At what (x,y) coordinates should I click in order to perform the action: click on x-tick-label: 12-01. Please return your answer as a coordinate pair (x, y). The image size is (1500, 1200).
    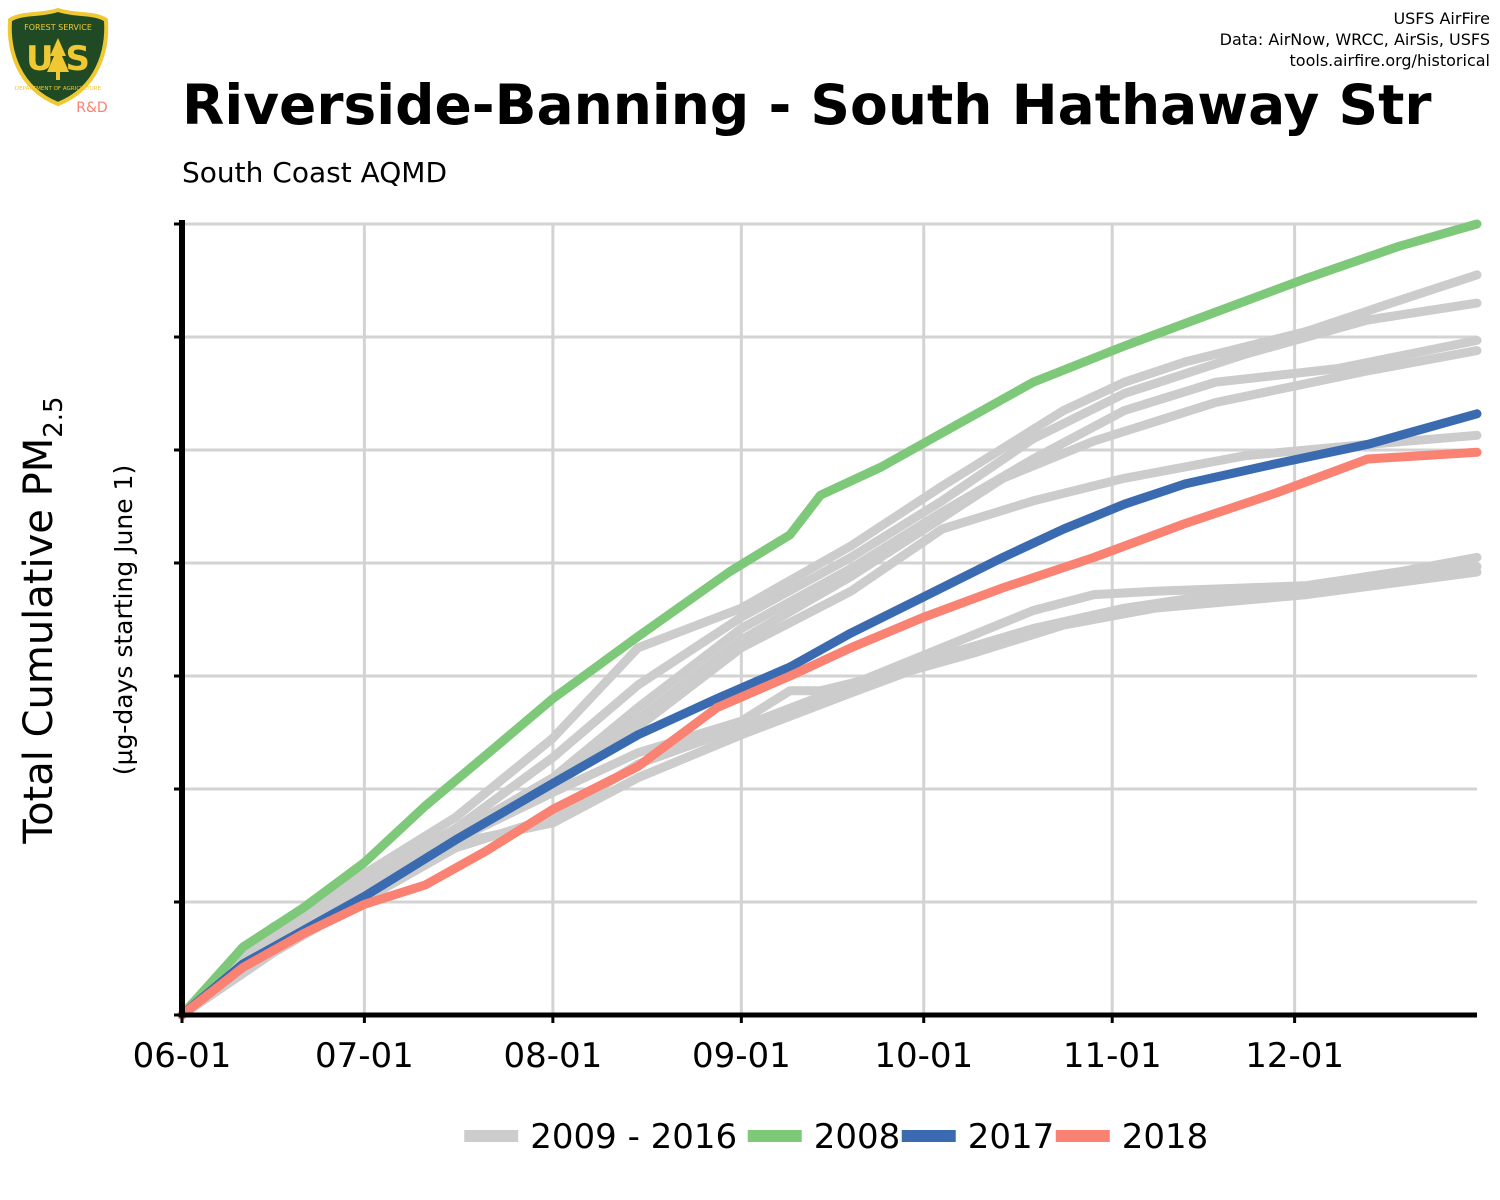
    Looking at the image, I should click on (1294, 1056).